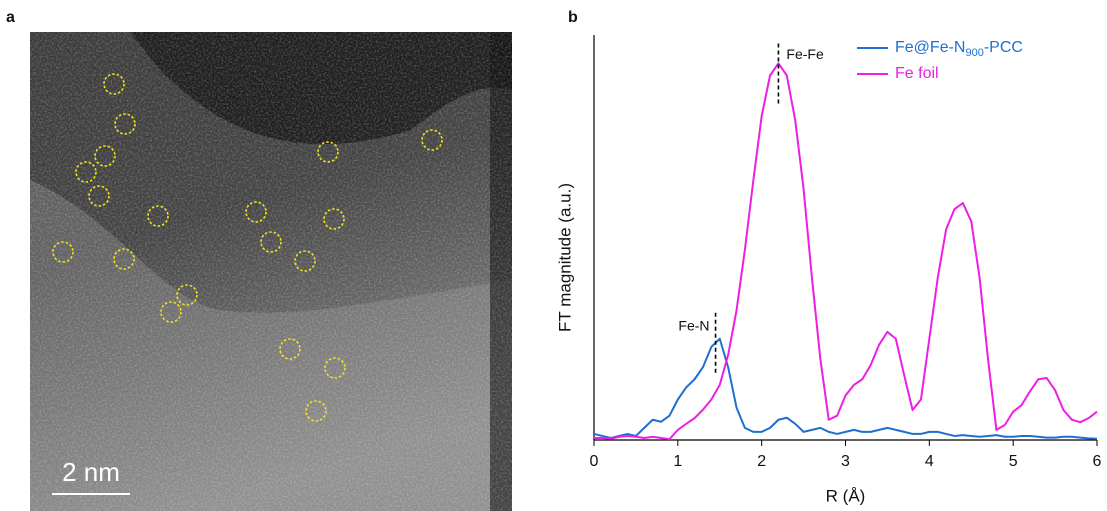  I want to click on x-axis-label: R (Å), so click(846, 495).